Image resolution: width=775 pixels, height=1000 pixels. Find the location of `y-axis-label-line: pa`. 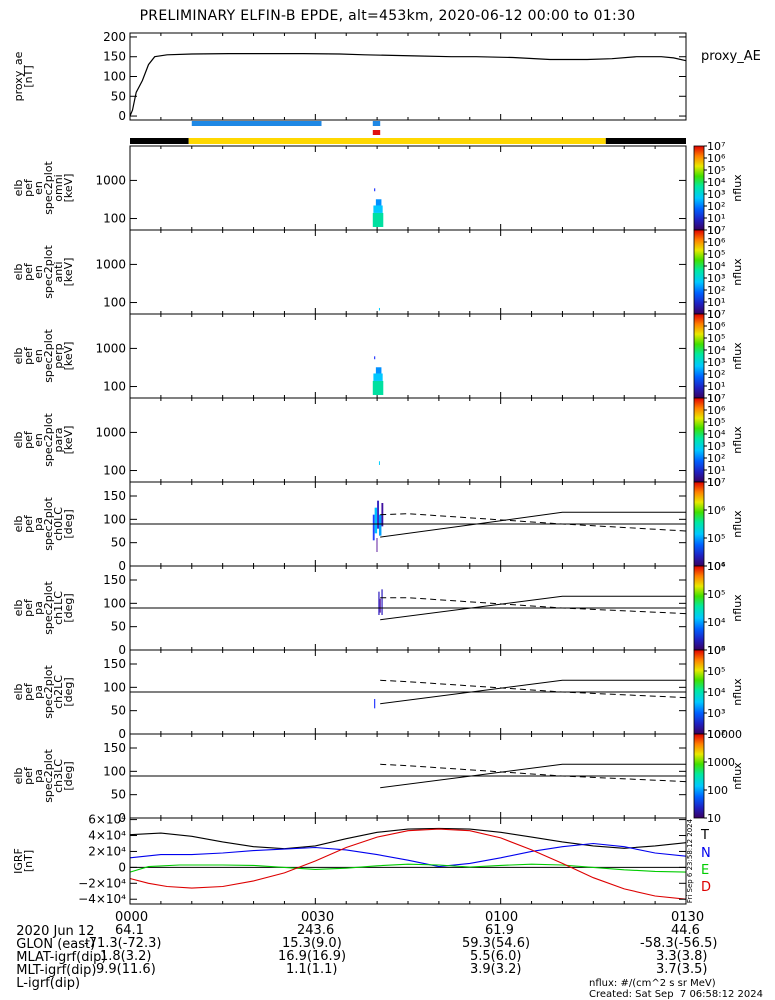

y-axis-label-line: pa is located at coordinates (38, 524).